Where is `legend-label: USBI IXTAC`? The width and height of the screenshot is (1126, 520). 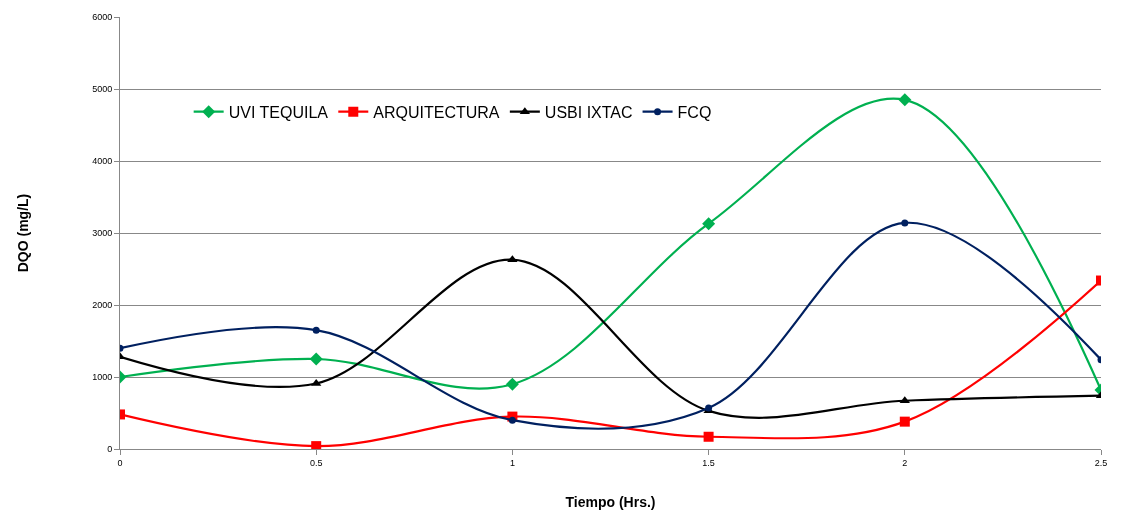 legend-label: USBI IXTAC is located at coordinates (588, 112).